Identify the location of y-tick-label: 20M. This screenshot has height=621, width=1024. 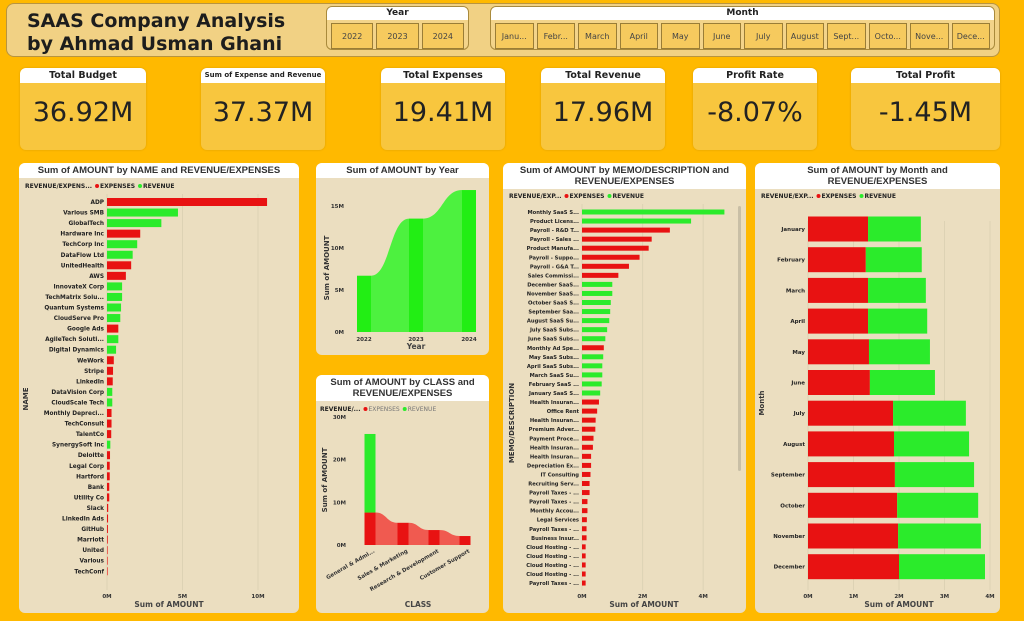
(339, 461).